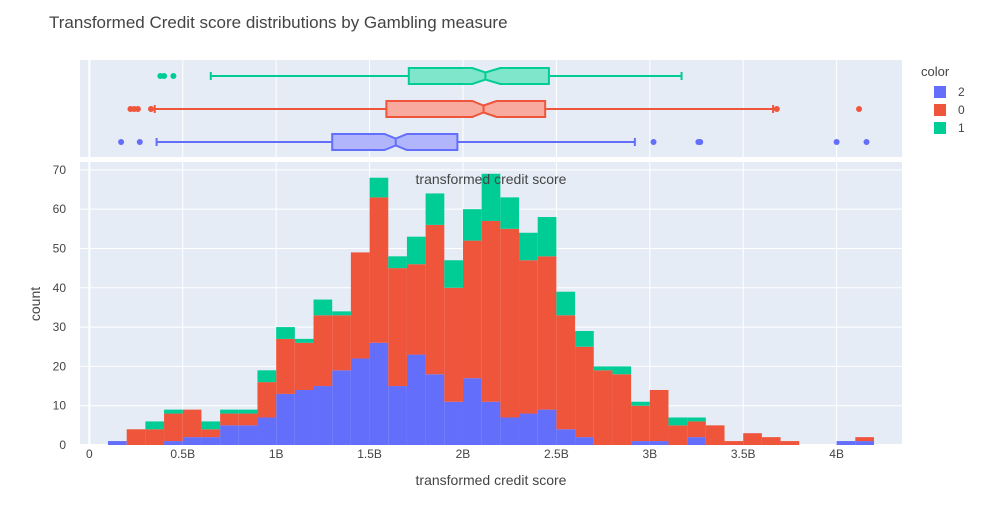 This screenshot has width=983, height=525. What do you see at coordinates (491, 480) in the screenshot?
I see `x-axis-title: transformed credit score` at bounding box center [491, 480].